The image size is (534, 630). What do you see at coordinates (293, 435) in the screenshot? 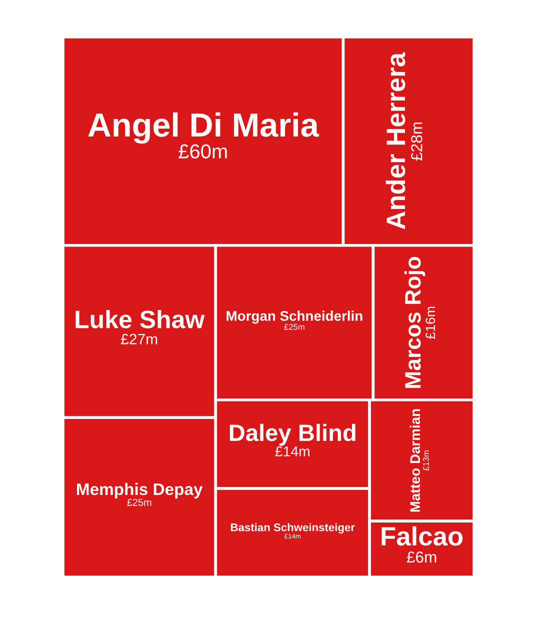
I see `category-label: Daley Blind` at bounding box center [293, 435].